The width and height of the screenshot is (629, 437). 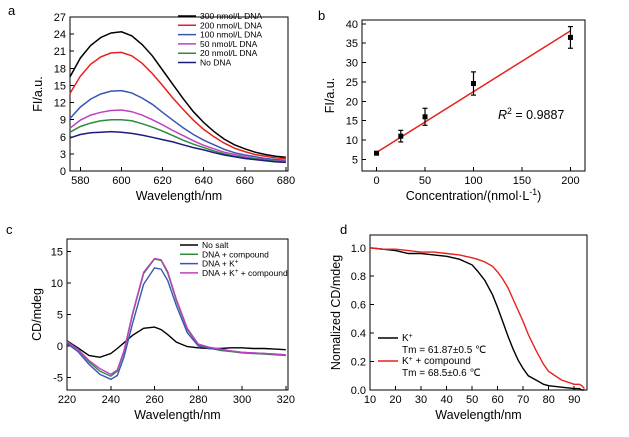 What do you see at coordinates (352, 102) in the screenshot?
I see `y-tick-label: 20` at bounding box center [352, 102].